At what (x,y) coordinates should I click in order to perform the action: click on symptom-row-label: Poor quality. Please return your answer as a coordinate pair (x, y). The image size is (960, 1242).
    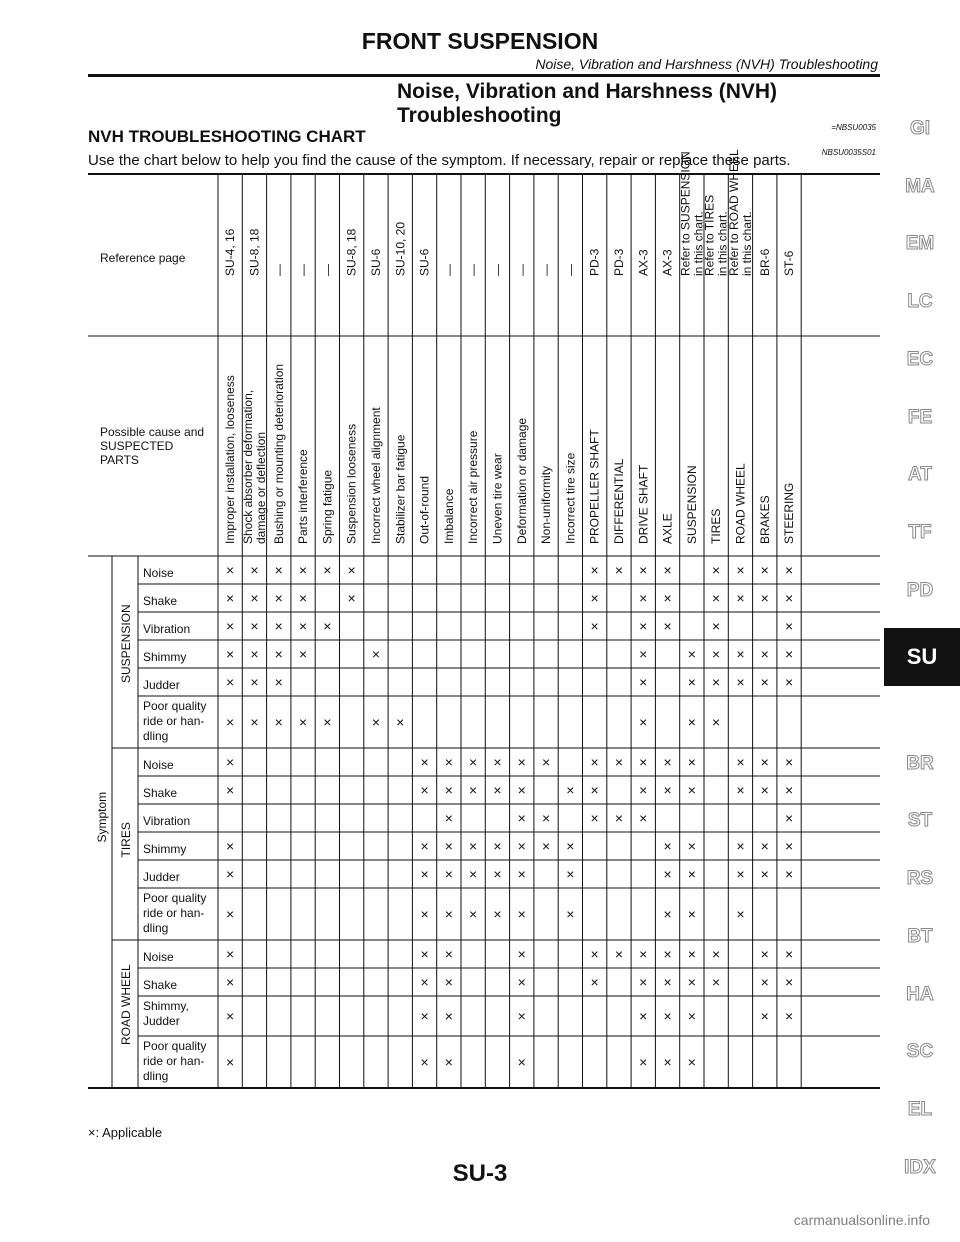
    Looking at the image, I should click on (174, 898).